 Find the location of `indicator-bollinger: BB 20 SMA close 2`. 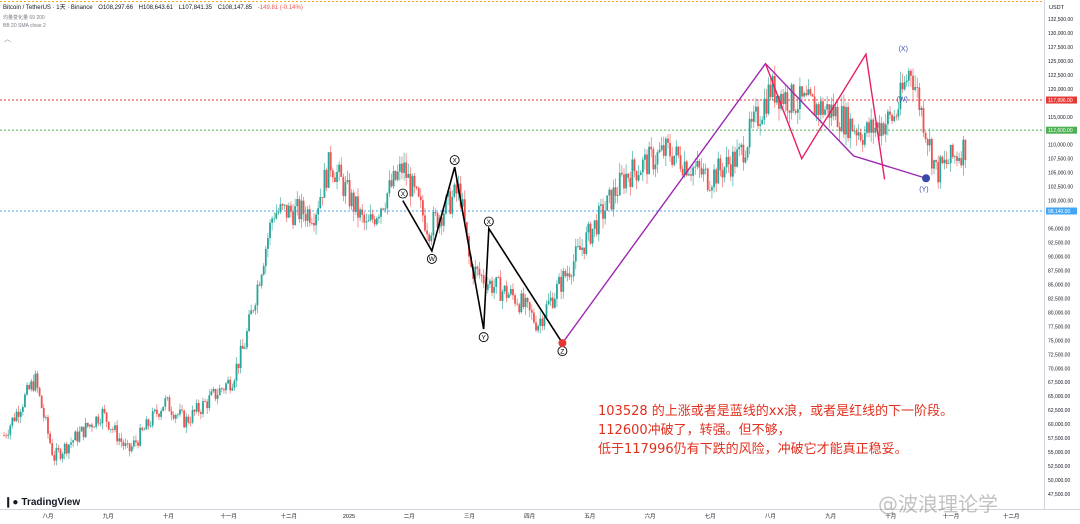

indicator-bollinger: BB 20 SMA close 2 is located at coordinates (24, 26).